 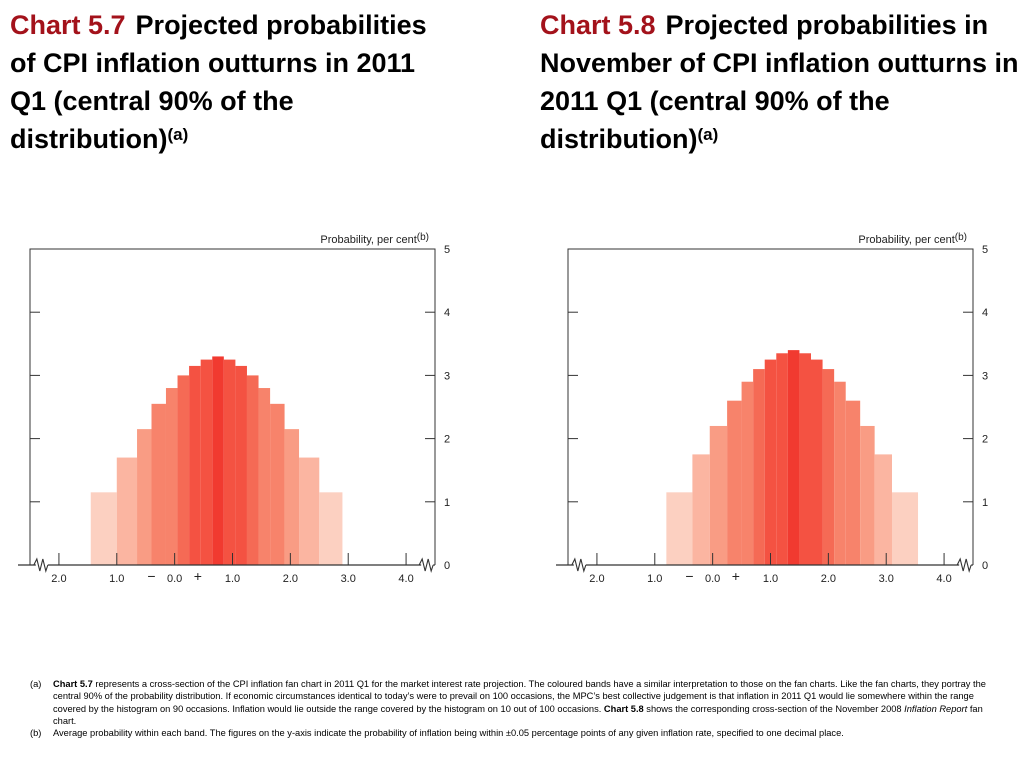 I want to click on chart-number: Chart 5.8, so click(x=598, y=25).